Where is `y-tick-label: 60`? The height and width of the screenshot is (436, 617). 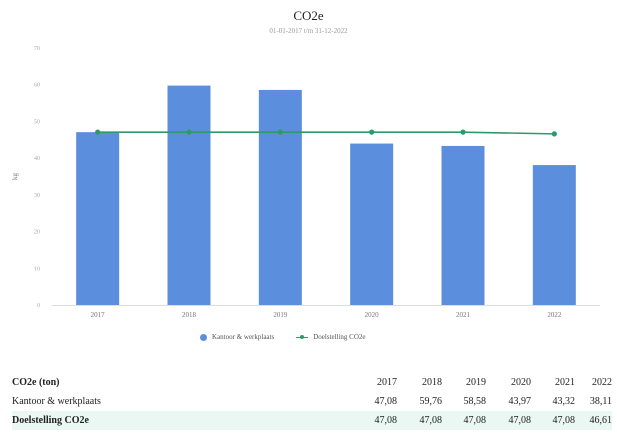 y-tick-label: 60 is located at coordinates (37, 86).